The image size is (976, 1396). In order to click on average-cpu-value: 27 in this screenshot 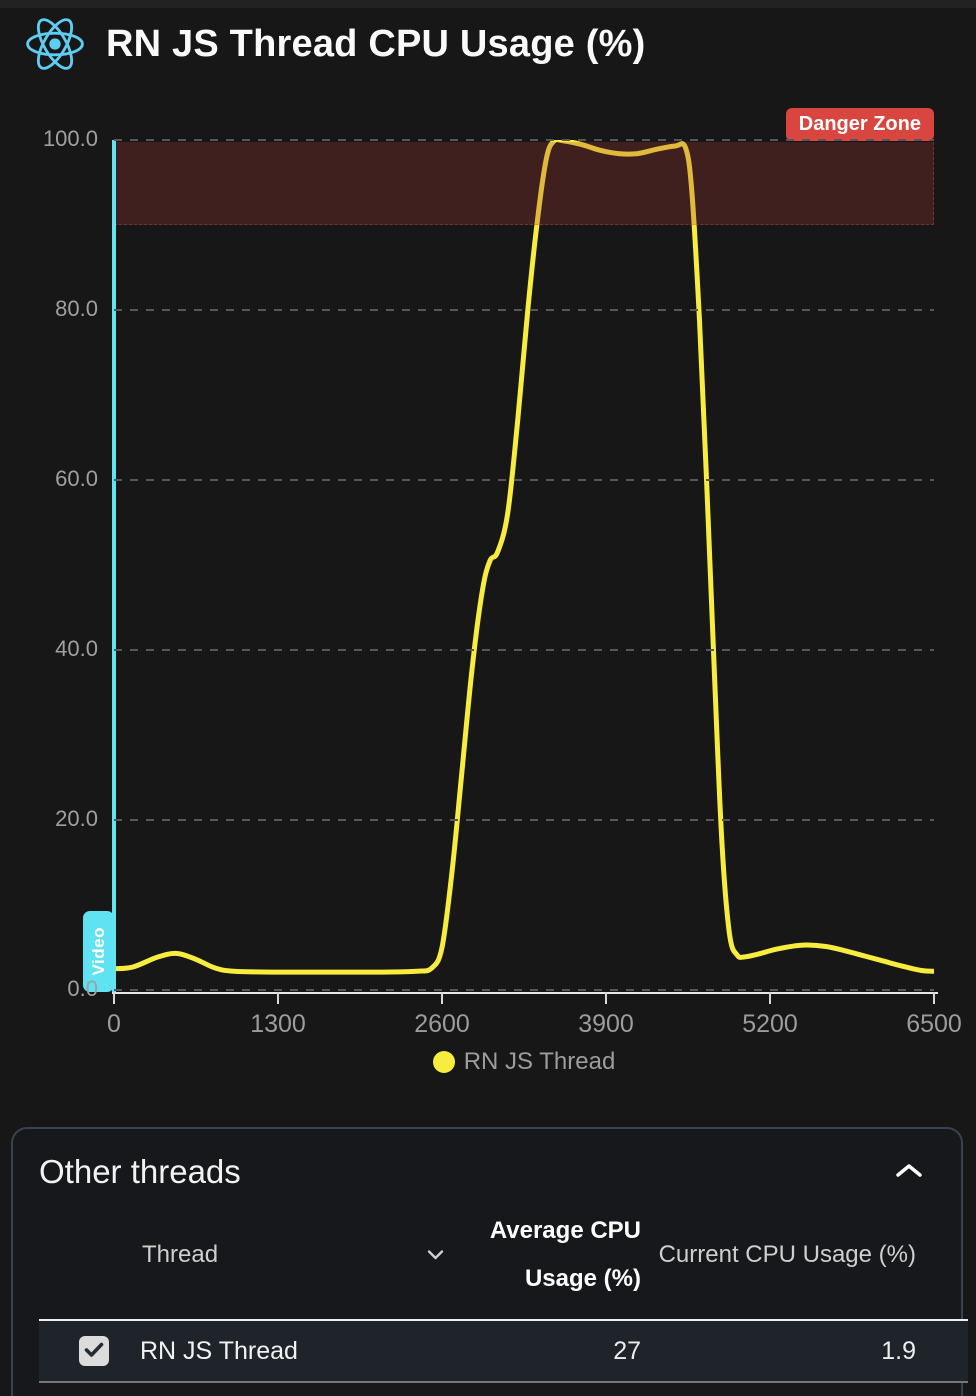, I will do `click(627, 1350)`.